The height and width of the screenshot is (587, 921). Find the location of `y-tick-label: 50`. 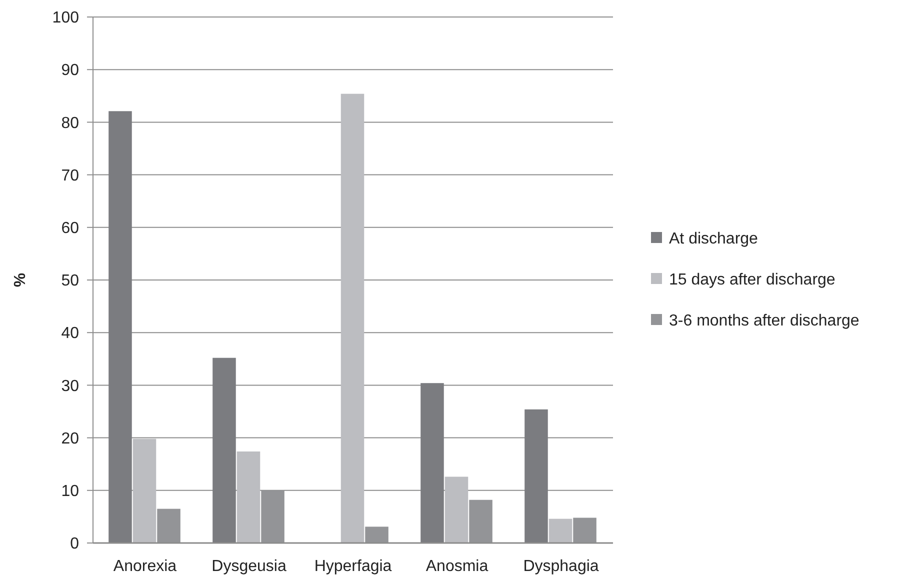

y-tick-label: 50 is located at coordinates (70, 281).